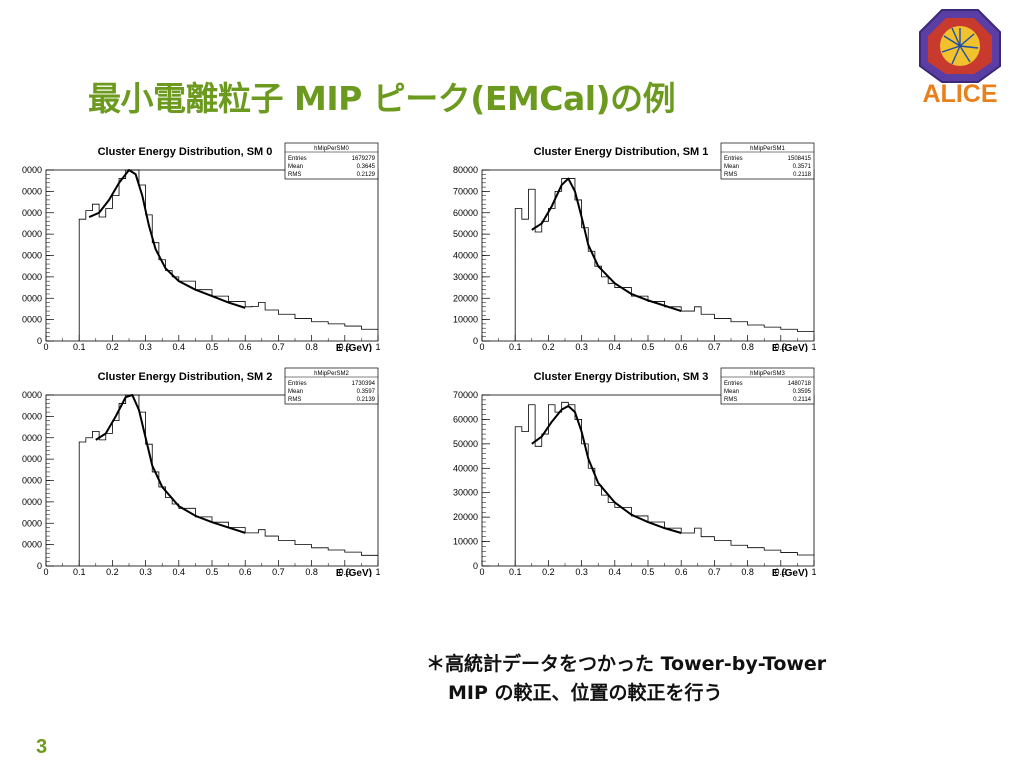 The image size is (1024, 768). What do you see at coordinates (585, 693) in the screenshot?
I see `footnote-line-2: MIP の較正、位置の較正を行う` at bounding box center [585, 693].